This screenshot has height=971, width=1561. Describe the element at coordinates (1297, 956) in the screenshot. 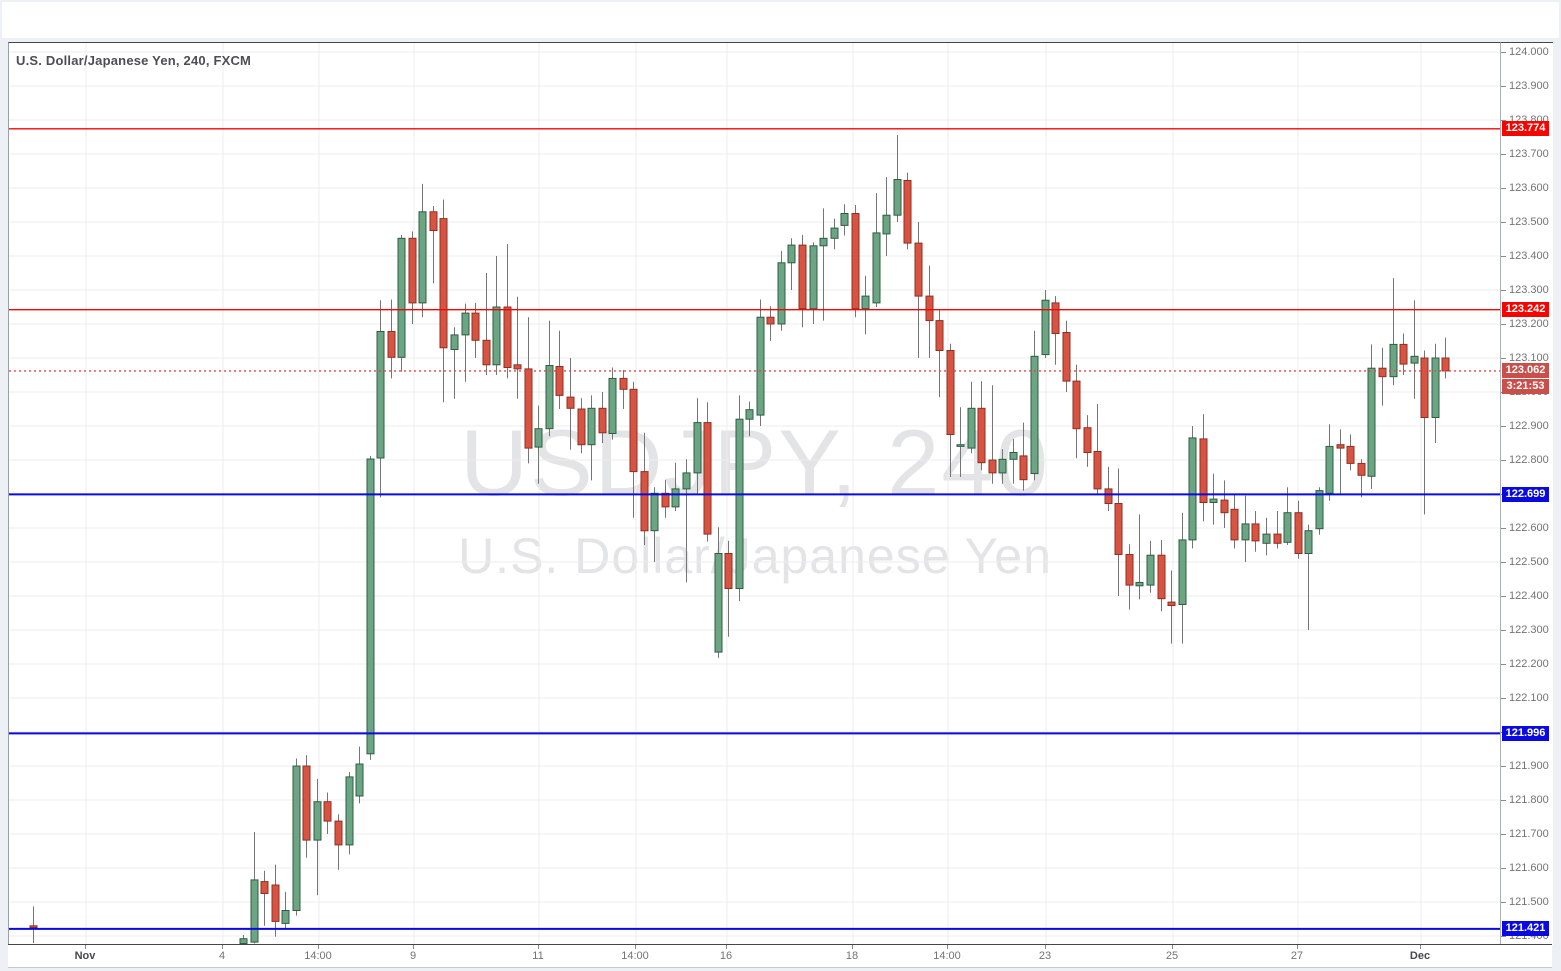

I see `time-tick-label: 27` at that location.